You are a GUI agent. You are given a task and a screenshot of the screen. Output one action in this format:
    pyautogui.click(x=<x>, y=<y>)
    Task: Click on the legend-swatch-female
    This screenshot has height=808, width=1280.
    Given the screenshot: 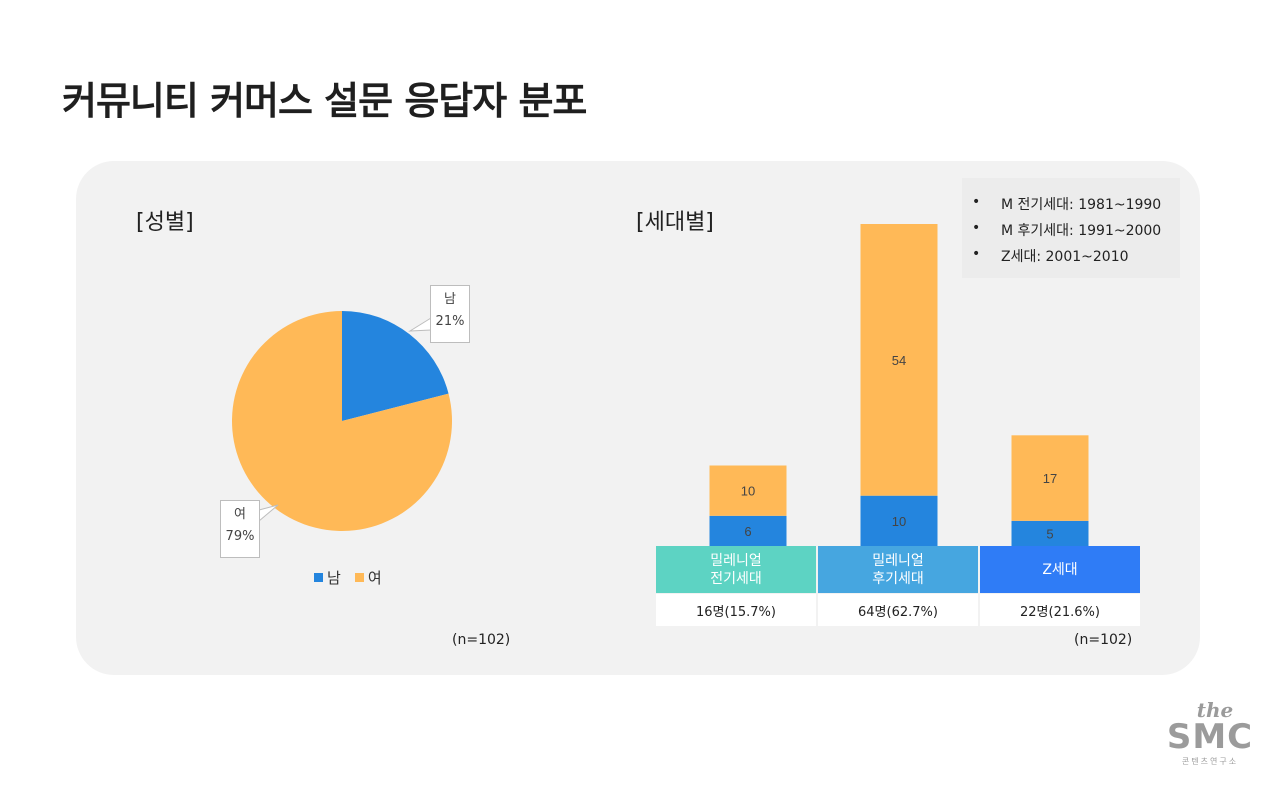 What is the action you would take?
    pyautogui.click(x=359, y=577)
    